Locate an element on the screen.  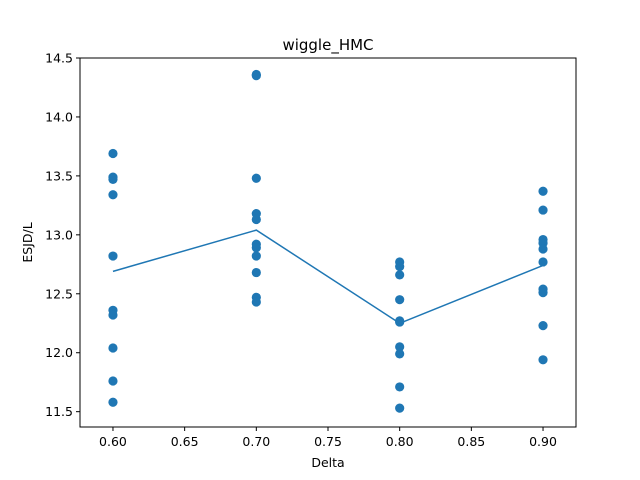
mean-line is located at coordinates (328, 277).